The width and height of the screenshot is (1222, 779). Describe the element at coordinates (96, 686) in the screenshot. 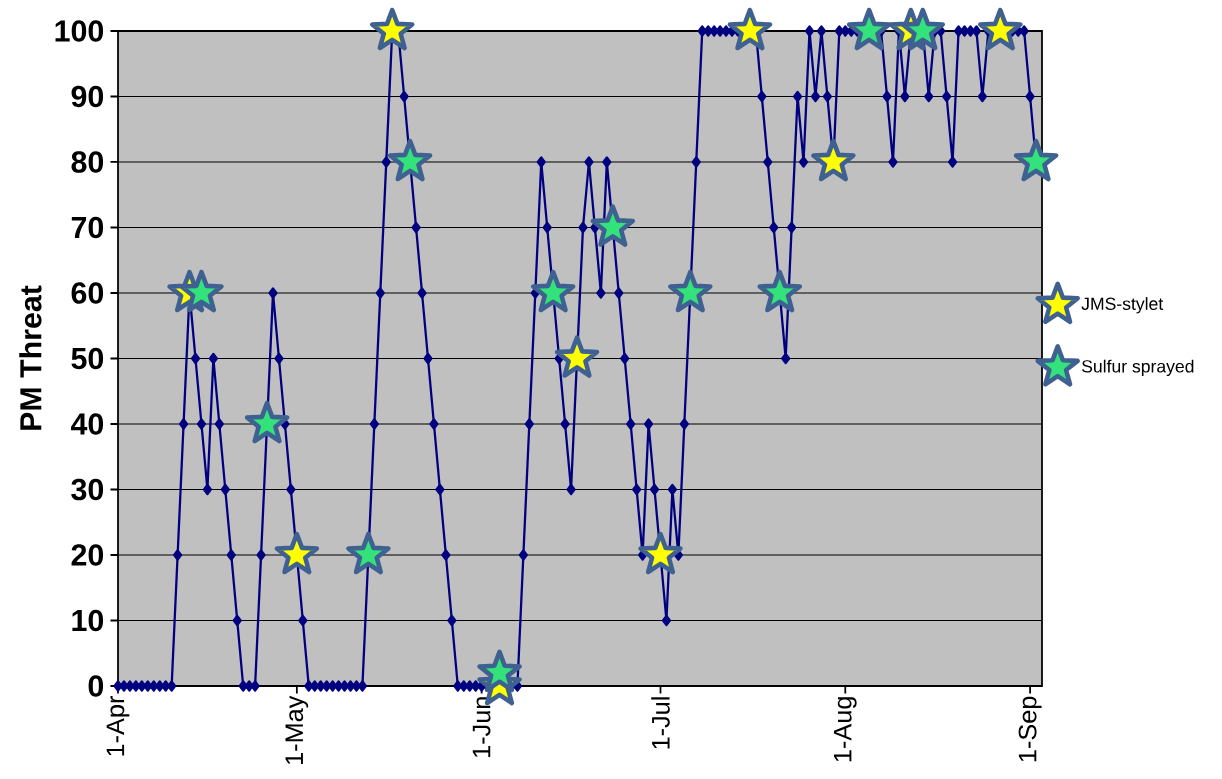

I see `y-tick-label: 0` at that location.